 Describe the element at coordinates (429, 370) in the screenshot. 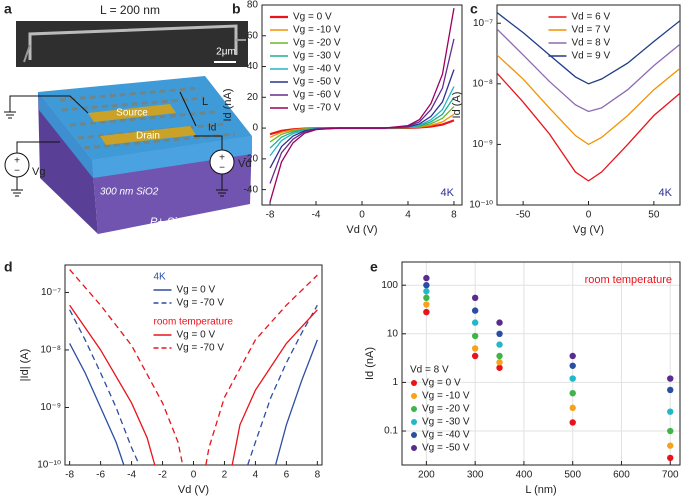

I see `legend-title: Vd = 8 V` at that location.